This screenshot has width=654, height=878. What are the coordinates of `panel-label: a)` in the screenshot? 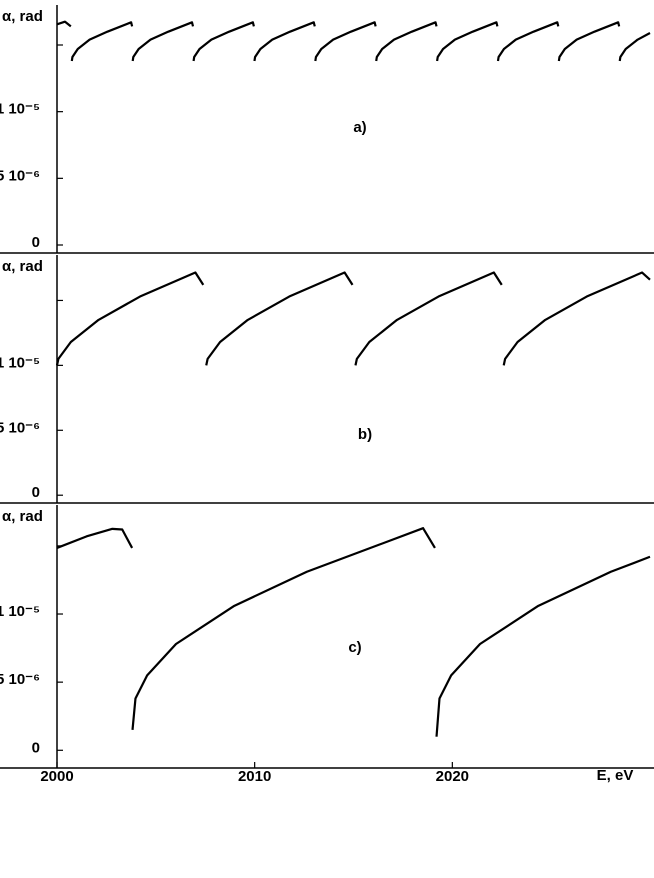 It's located at (359, 127).